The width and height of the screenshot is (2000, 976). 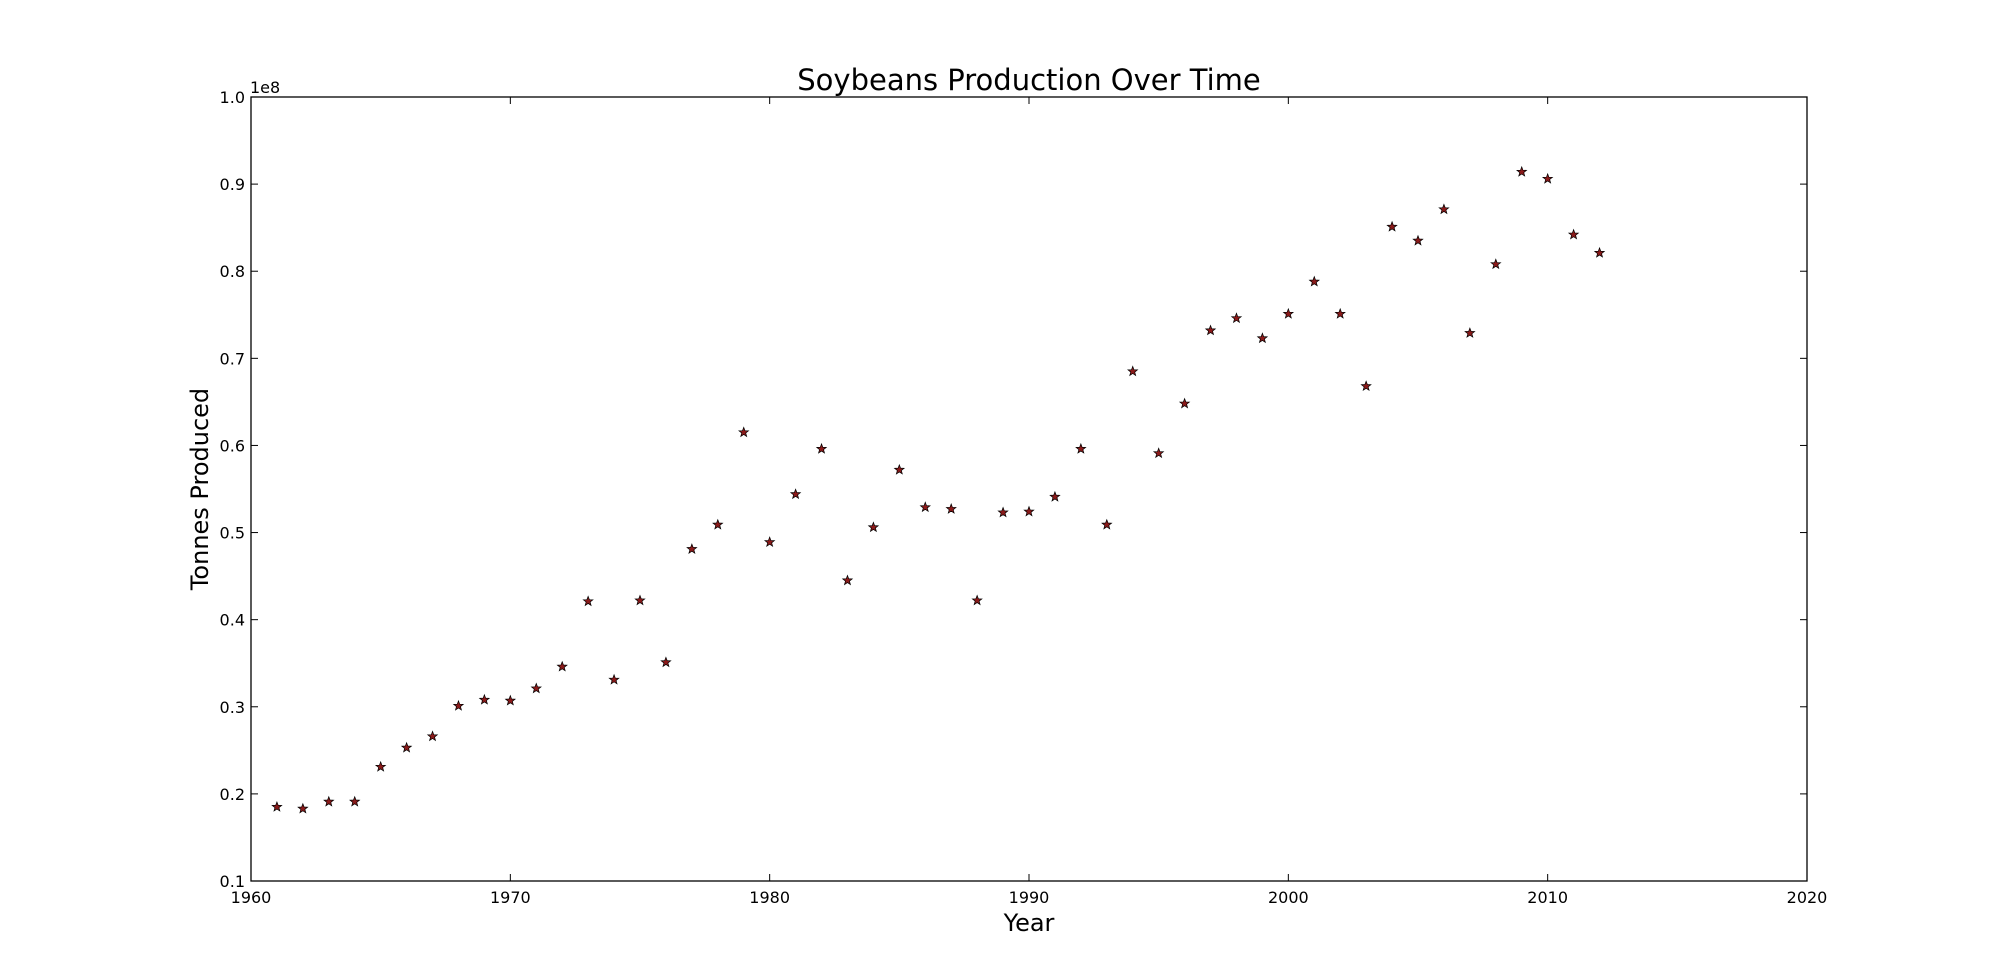 What do you see at coordinates (1029, 80) in the screenshot?
I see `chart-title: Soybeans Production Over Time` at bounding box center [1029, 80].